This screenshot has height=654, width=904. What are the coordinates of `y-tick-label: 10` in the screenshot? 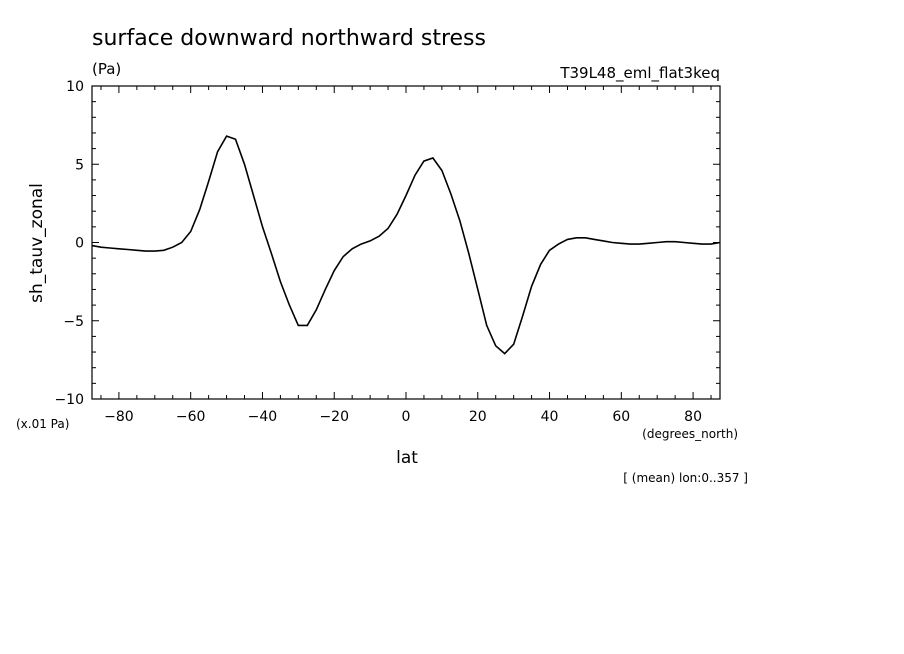 It's located at (75, 87).